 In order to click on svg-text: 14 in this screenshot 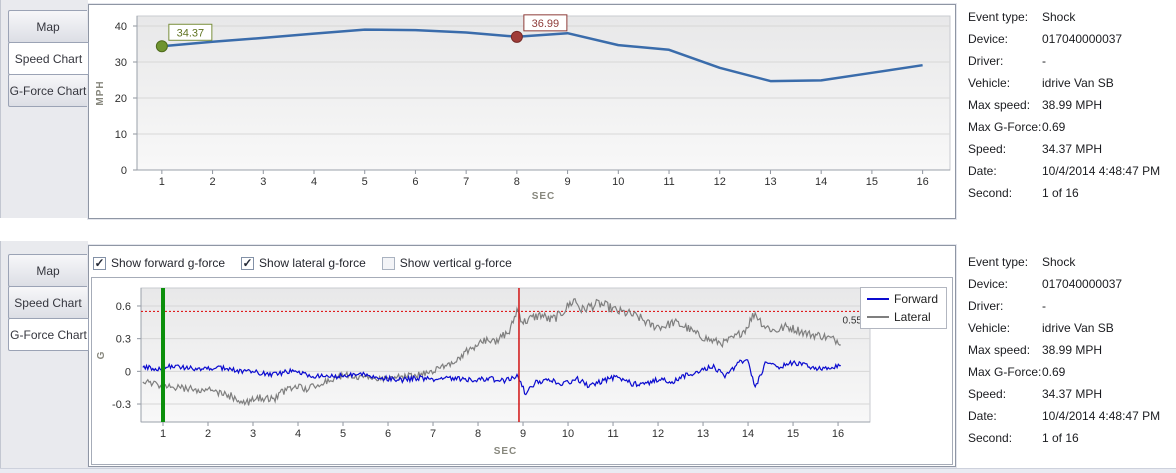, I will do `click(821, 182)`.